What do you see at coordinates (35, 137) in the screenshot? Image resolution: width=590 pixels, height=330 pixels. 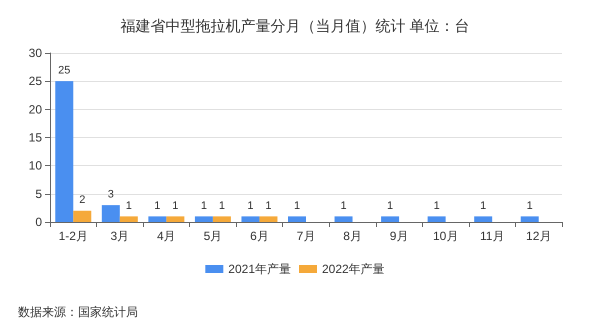 I see `y-tick-label: 15` at bounding box center [35, 137].